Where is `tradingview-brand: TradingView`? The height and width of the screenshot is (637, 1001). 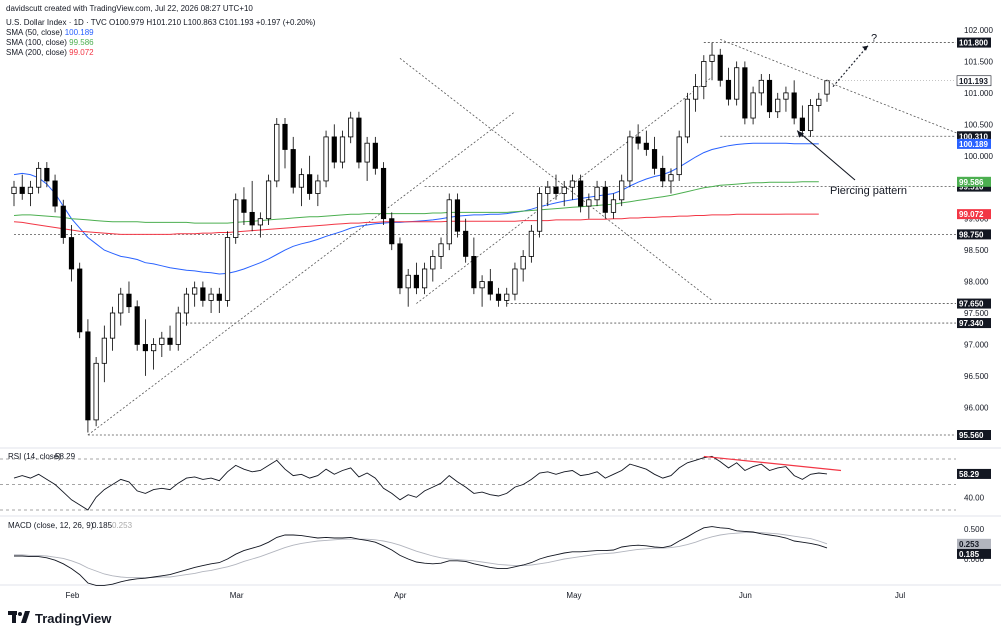 tradingview-brand: TradingView is located at coordinates (59, 618).